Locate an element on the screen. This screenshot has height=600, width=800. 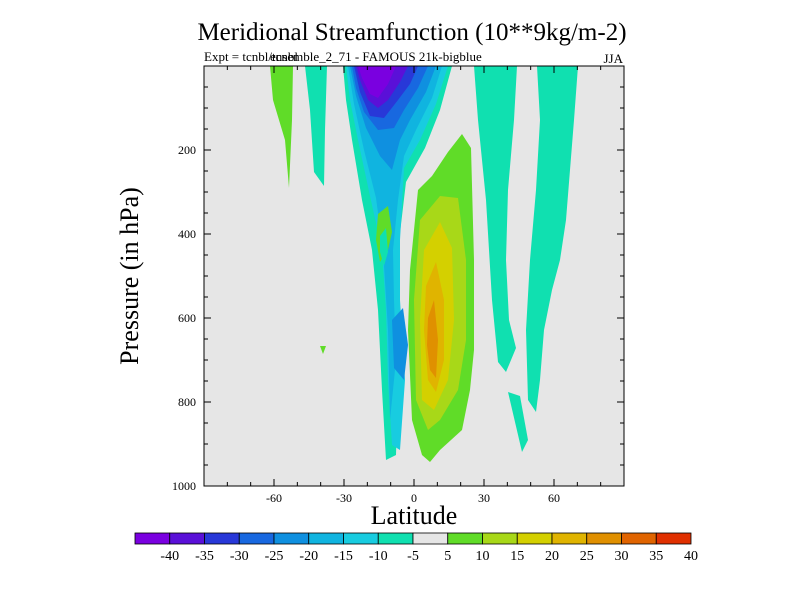
experiment-name: ensemble_2_71 - FAMOUS 21k-bigblue is located at coordinates (376, 56).